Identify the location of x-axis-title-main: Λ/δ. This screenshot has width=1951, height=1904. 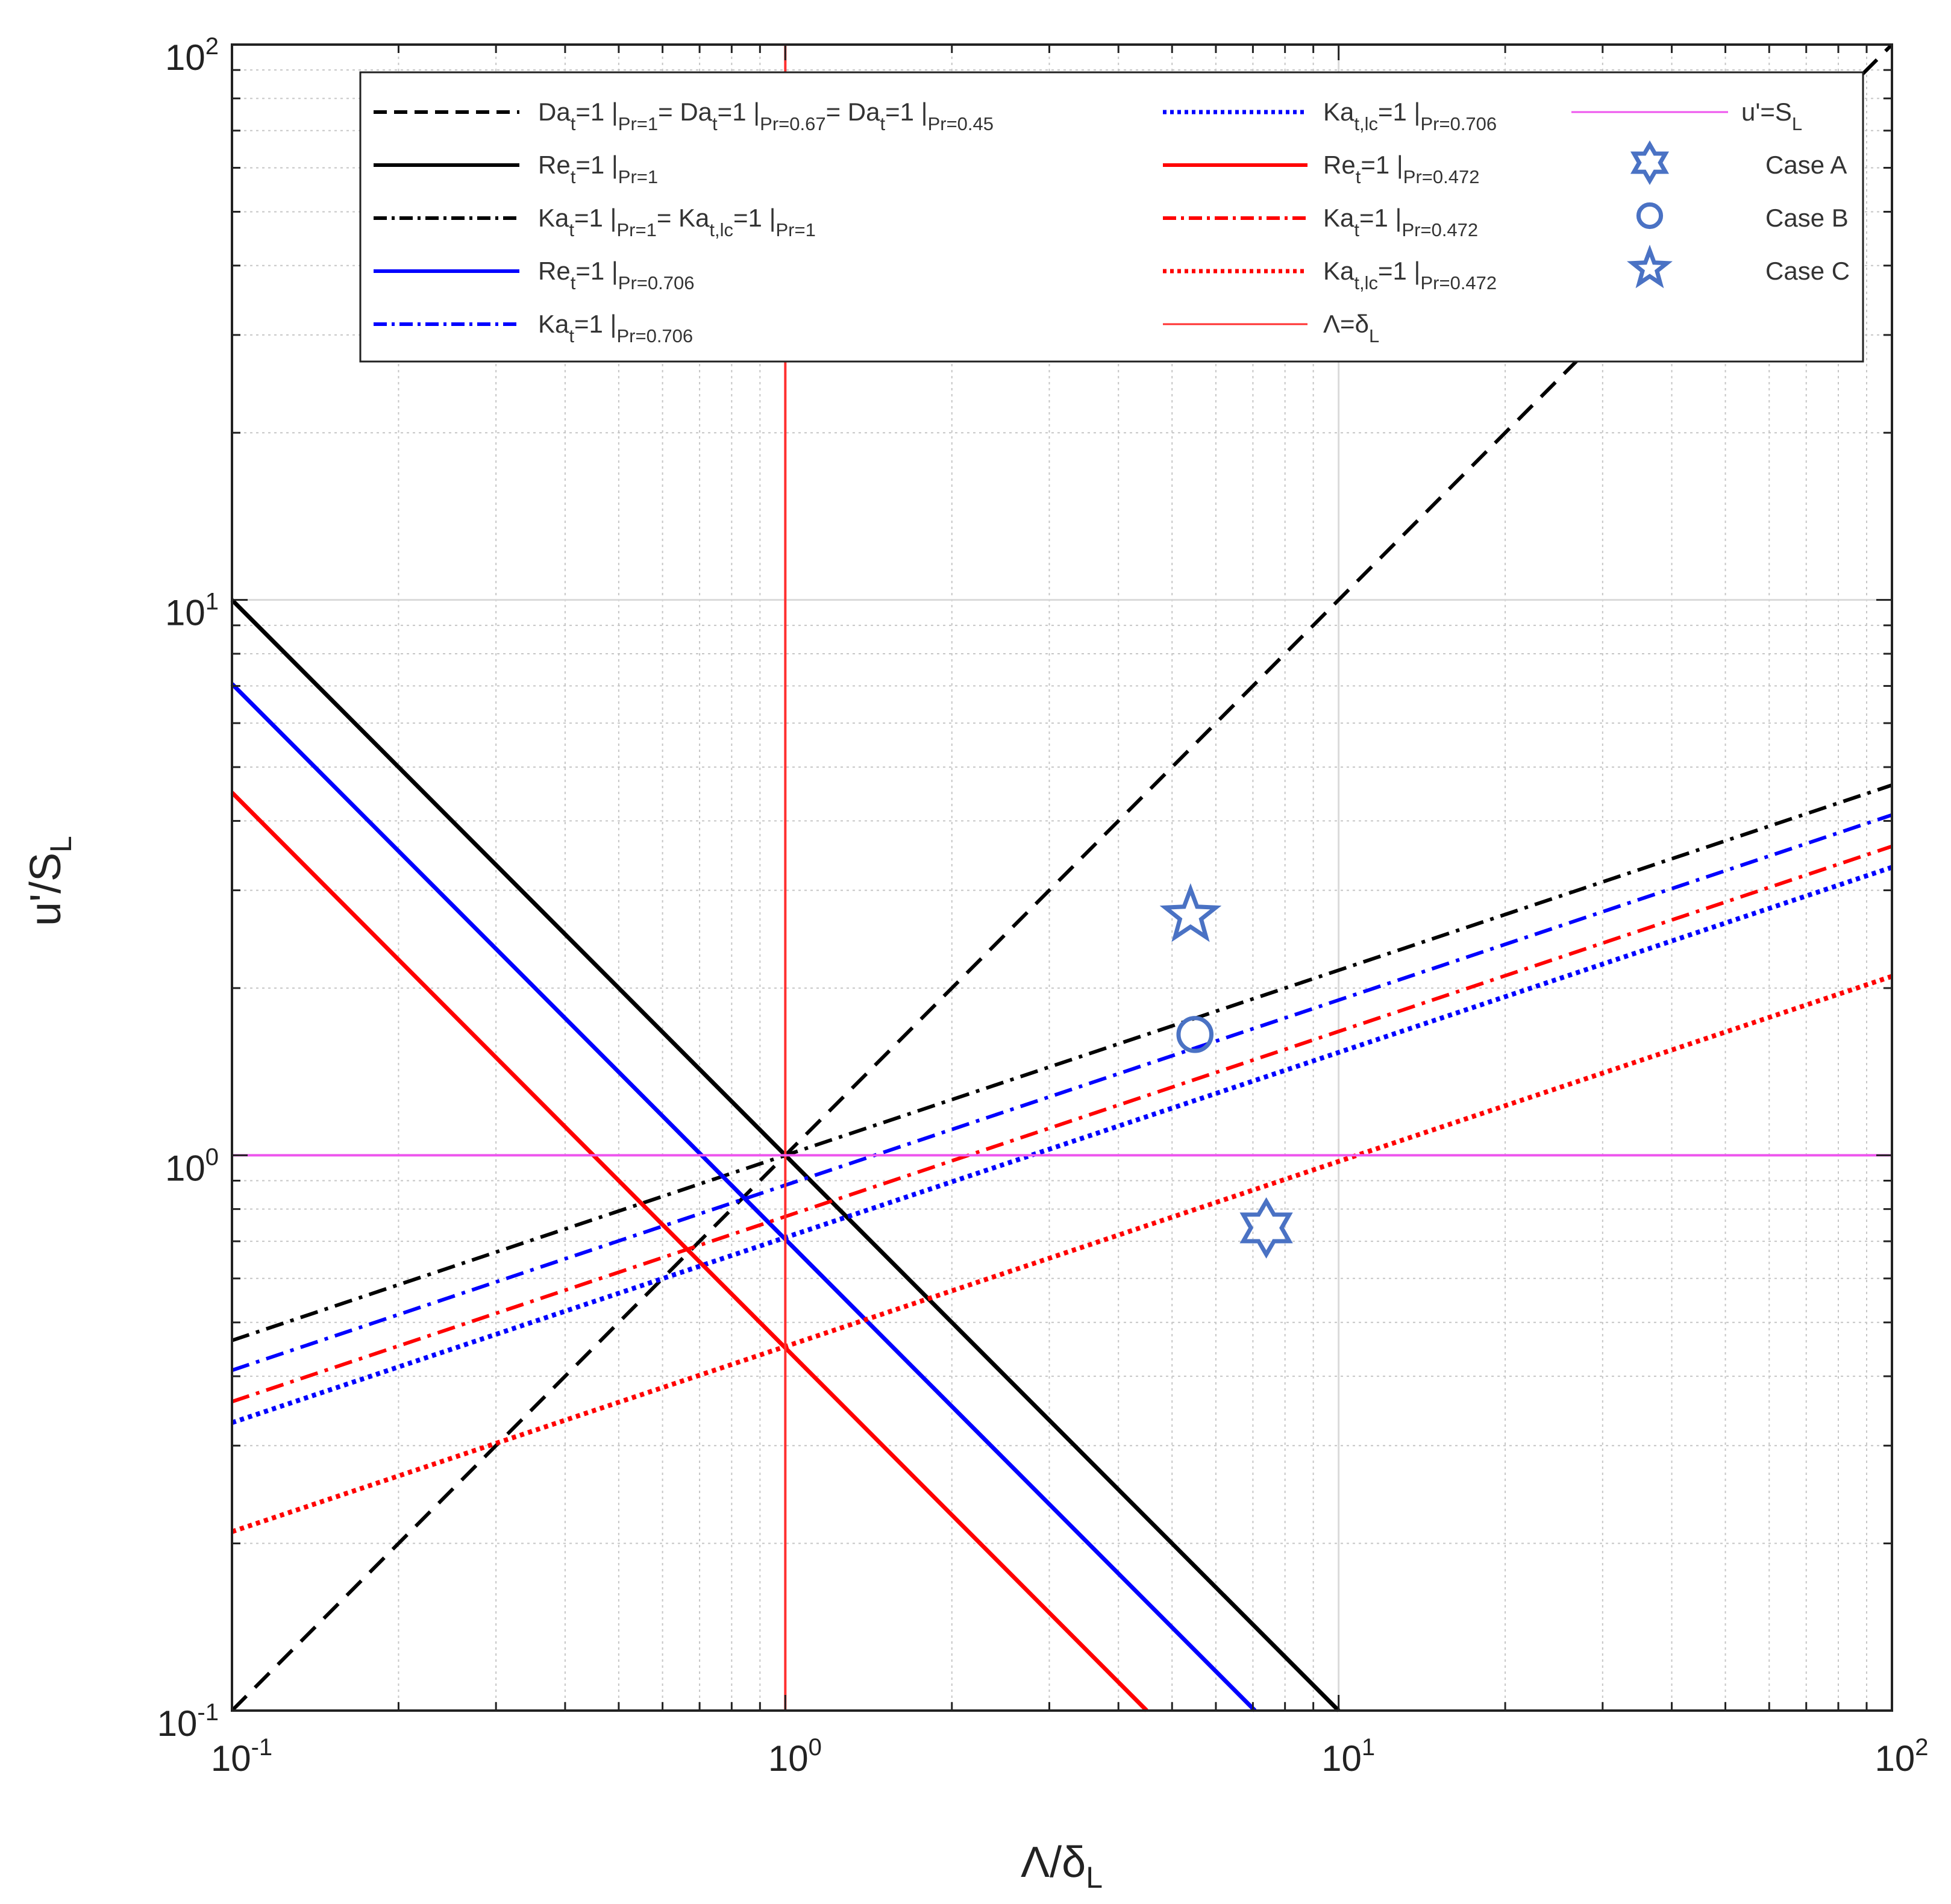
(1053, 1863).